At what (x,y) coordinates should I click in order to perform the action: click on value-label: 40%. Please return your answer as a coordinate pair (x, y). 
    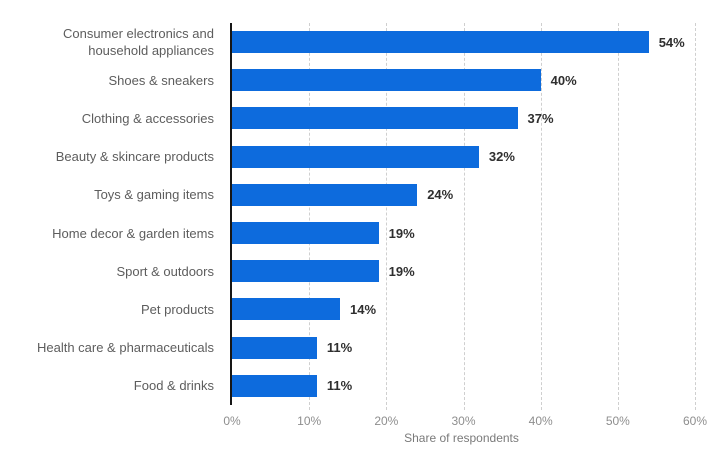
    Looking at the image, I should click on (563, 80).